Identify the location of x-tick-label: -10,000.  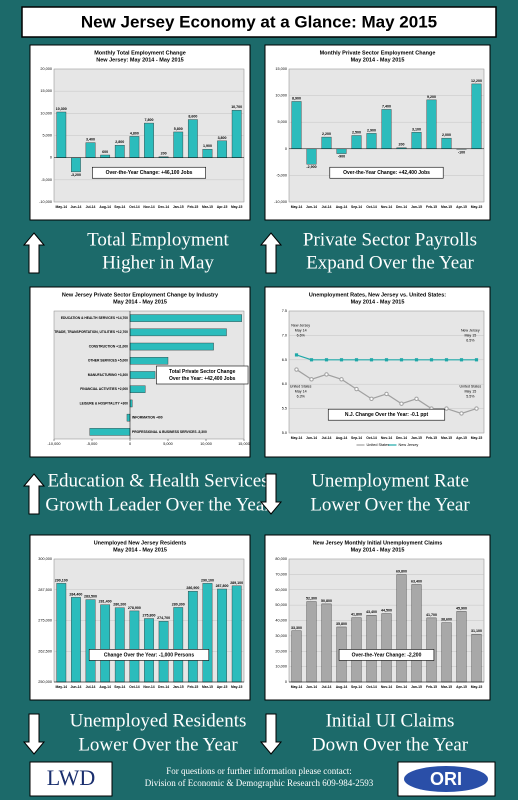
(54, 444).